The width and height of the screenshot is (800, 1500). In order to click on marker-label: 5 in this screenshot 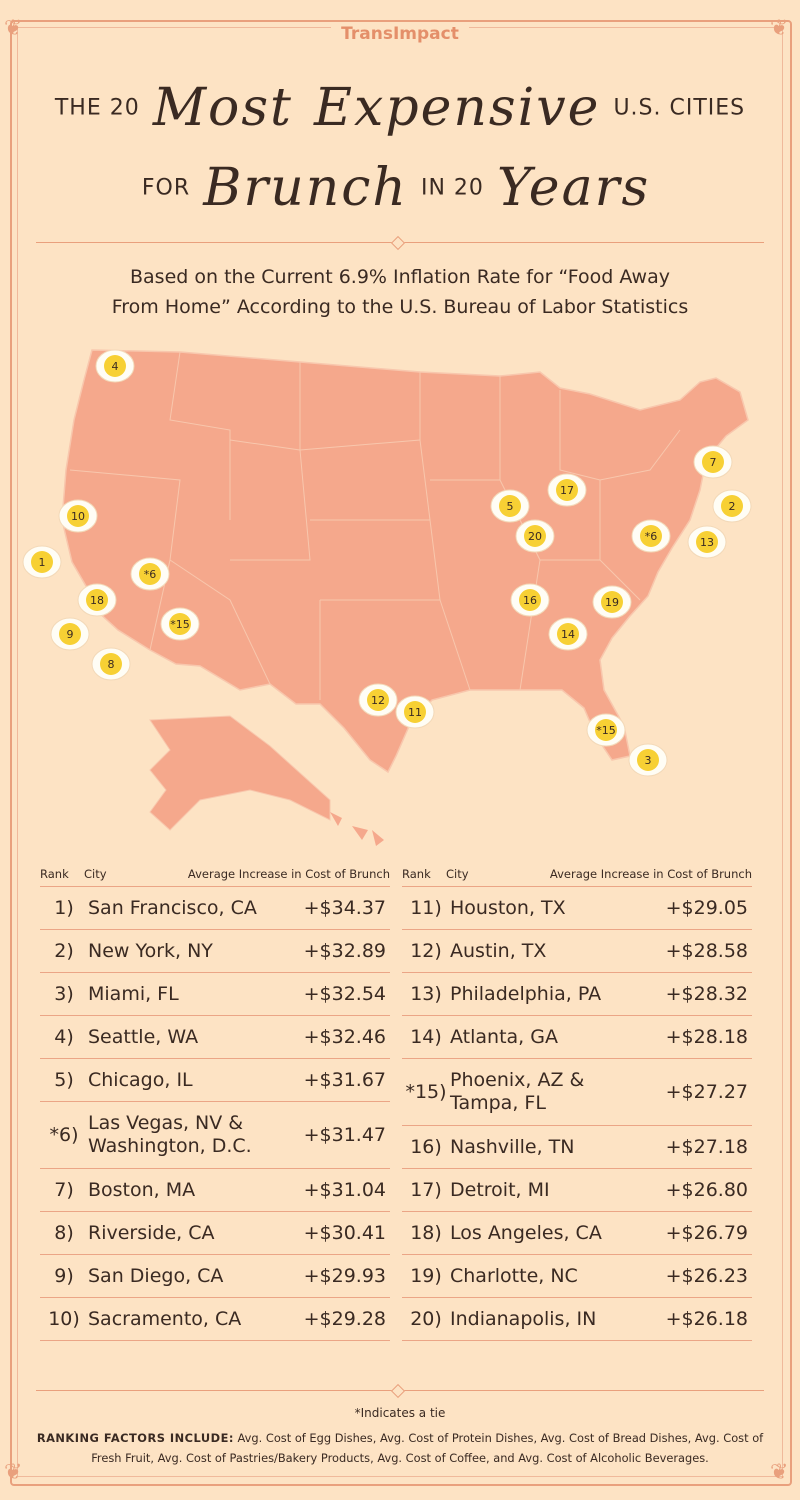, I will do `click(510, 506)`.